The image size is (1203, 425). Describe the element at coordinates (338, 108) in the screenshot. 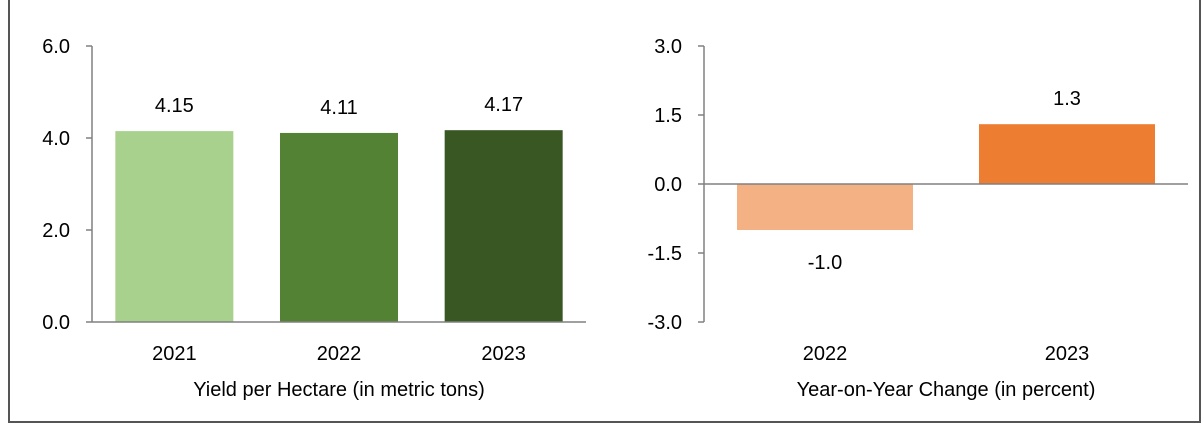

I see `data-label-2022: 4.11` at that location.